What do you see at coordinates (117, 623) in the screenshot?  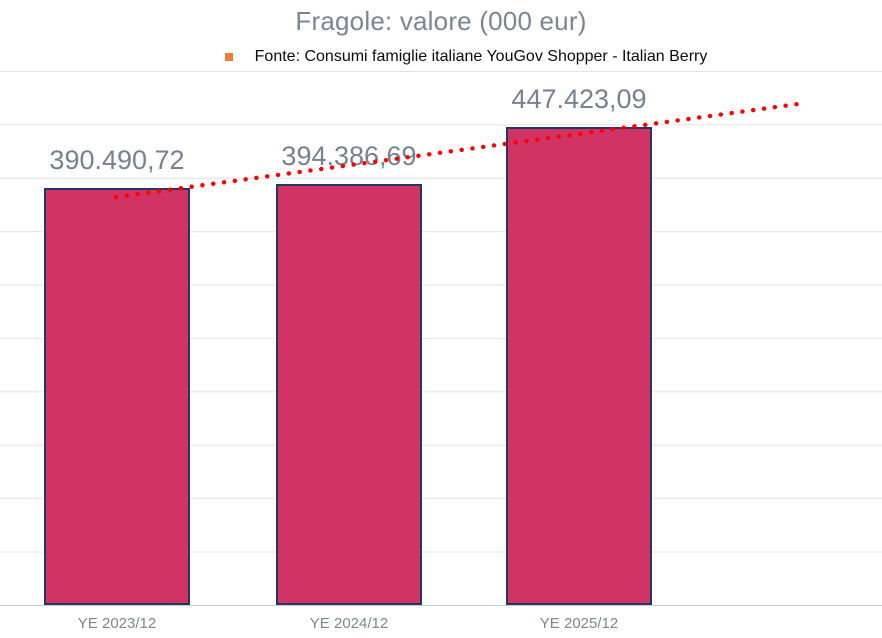 I see `x-axis-tick-label: YE 2023/12` at bounding box center [117, 623].